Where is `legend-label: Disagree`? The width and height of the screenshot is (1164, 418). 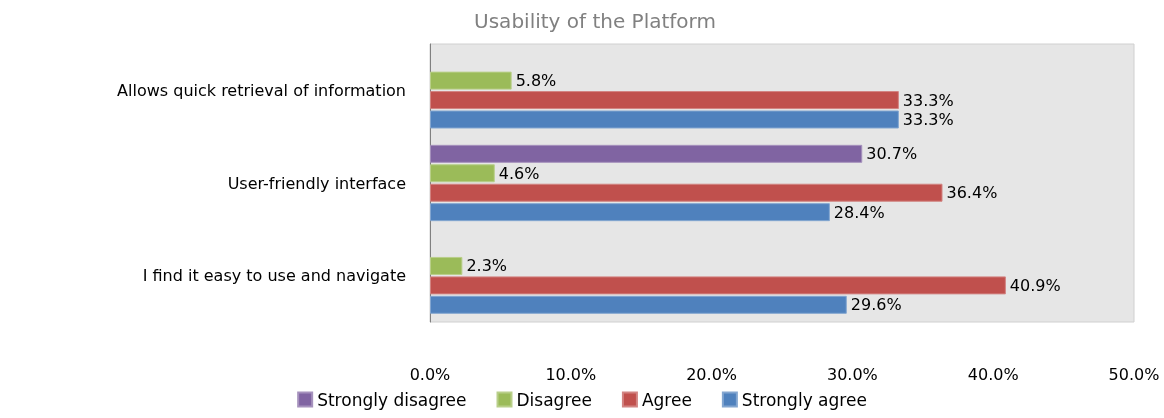 legend-label: Disagree is located at coordinates (554, 399).